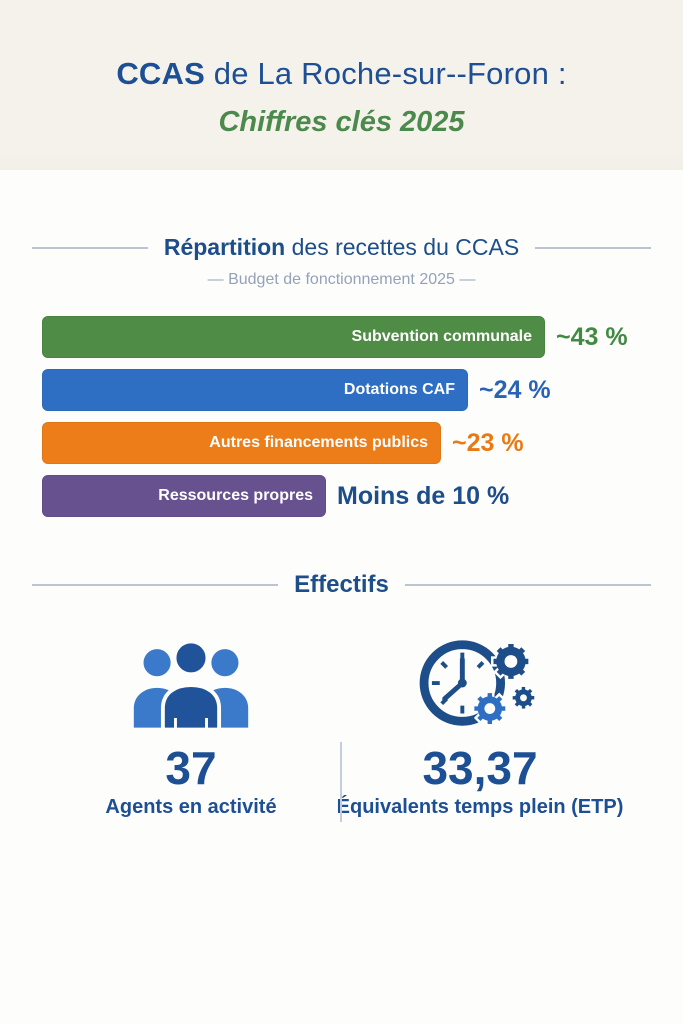  I want to click on bar-segment: Autres financements publics, so click(241, 443).